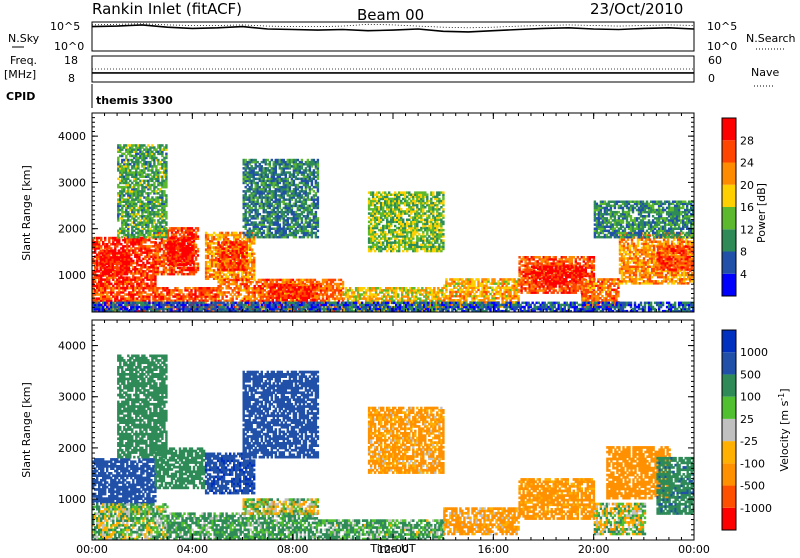 The image size is (800, 558). What do you see at coordinates (20, 74) in the screenshot?
I see `freq-unit: [MHz]` at bounding box center [20, 74].